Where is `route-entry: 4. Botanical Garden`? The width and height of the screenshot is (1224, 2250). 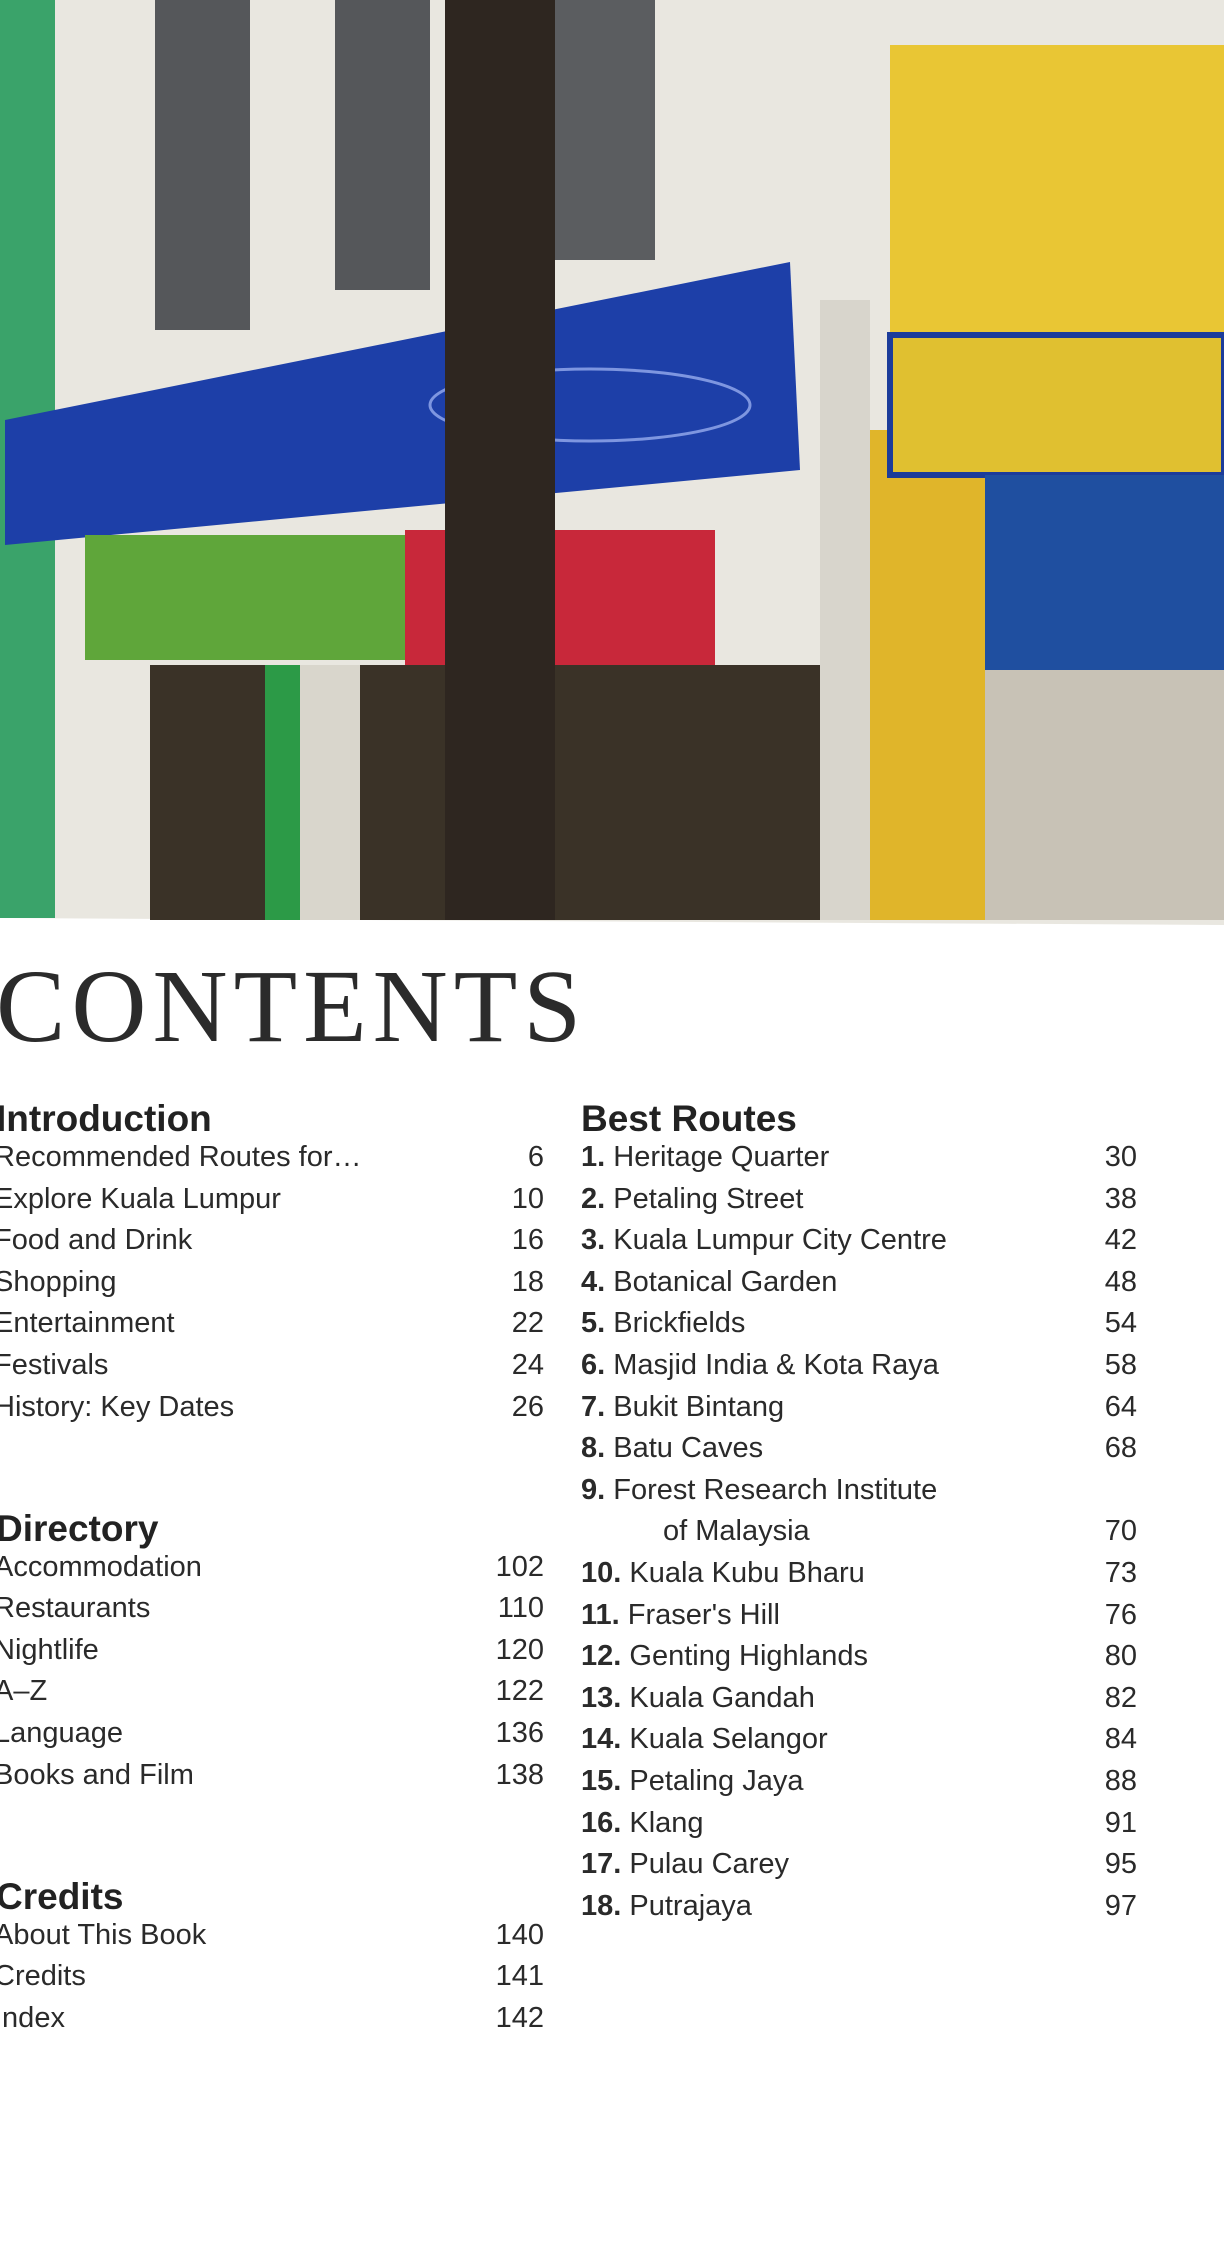
route-entry: 4. Botanical Garden is located at coordinates (709, 1281).